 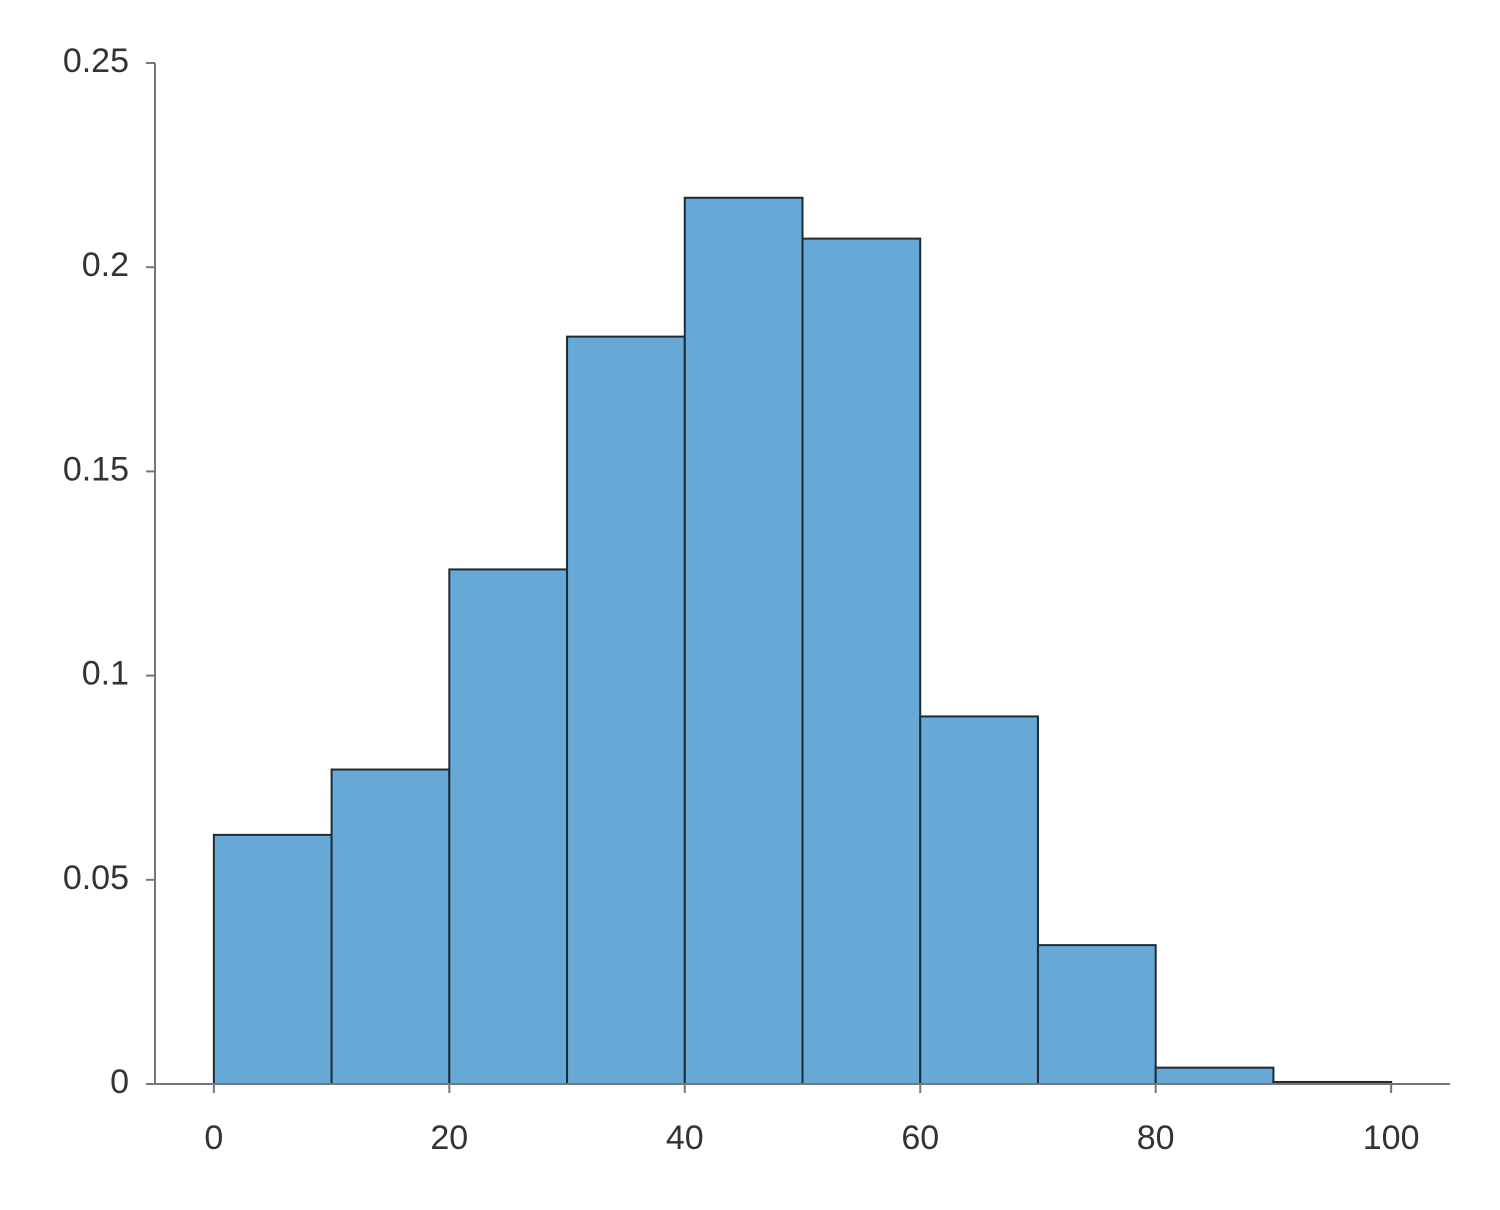 I want to click on y-tick-label: 0, so click(x=119, y=1082).